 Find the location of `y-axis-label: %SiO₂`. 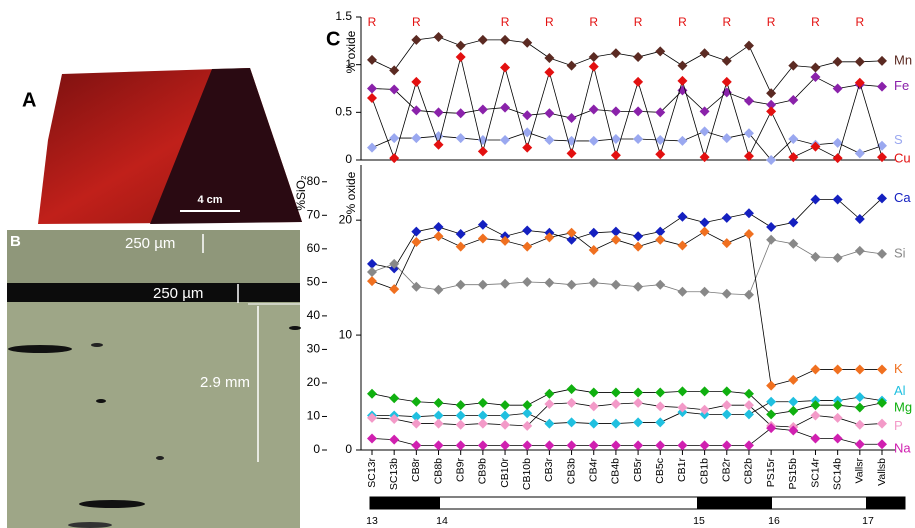

y-axis-label: %SiO₂ is located at coordinates (301, 193).